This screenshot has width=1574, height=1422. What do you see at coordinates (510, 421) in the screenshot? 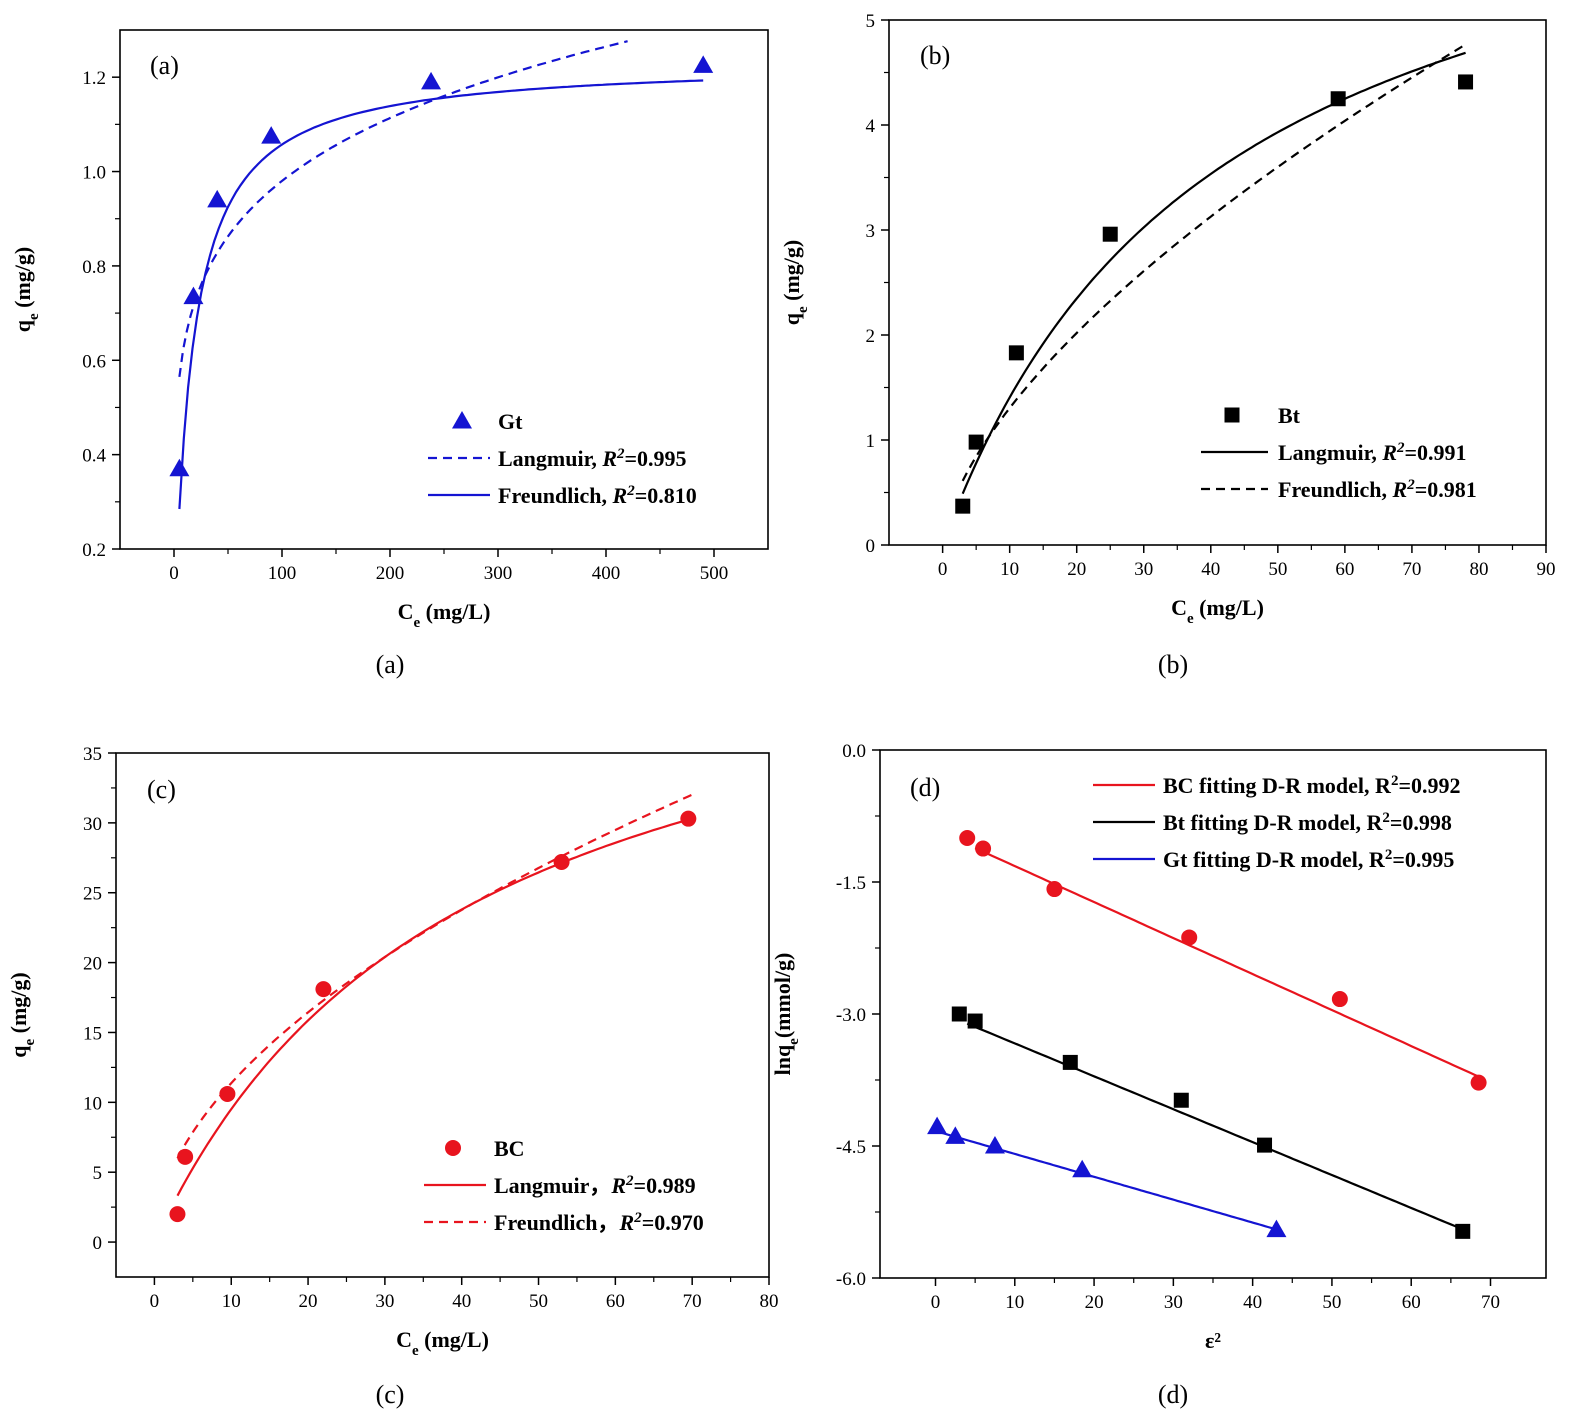
I see `legend-label: Gt` at bounding box center [510, 421].